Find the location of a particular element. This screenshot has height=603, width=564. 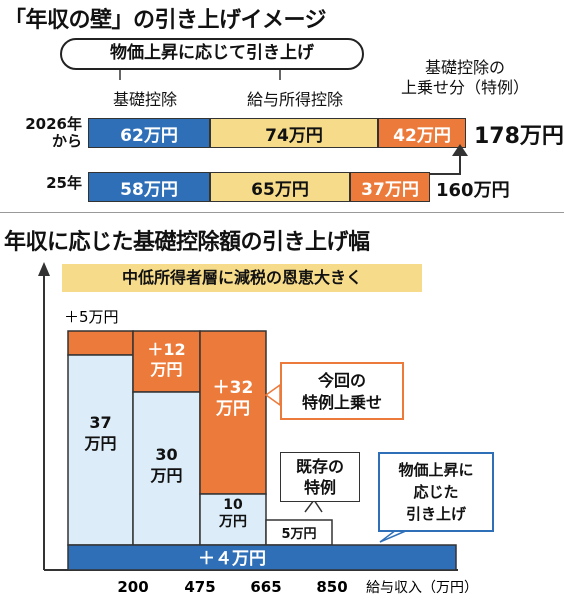

bar-2026-salary: 74万円 is located at coordinates (294, 133).